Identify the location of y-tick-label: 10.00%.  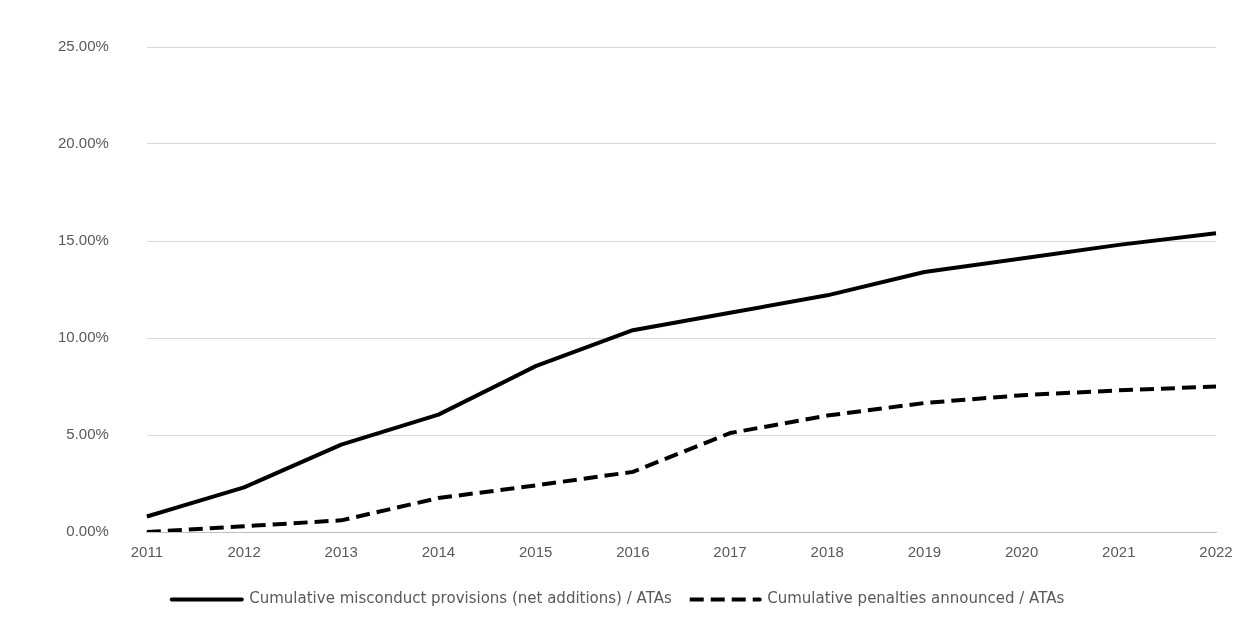
(83, 337).